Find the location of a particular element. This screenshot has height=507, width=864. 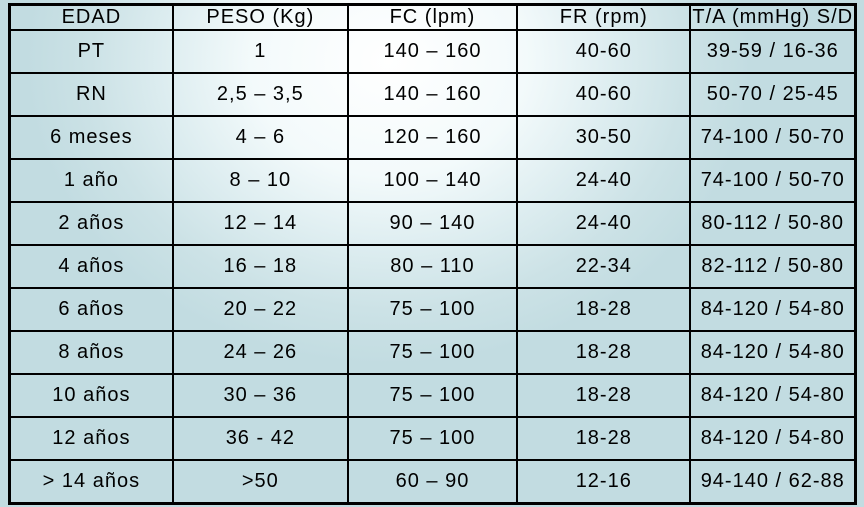

cell-peso: 16 – 18 is located at coordinates (260, 267).